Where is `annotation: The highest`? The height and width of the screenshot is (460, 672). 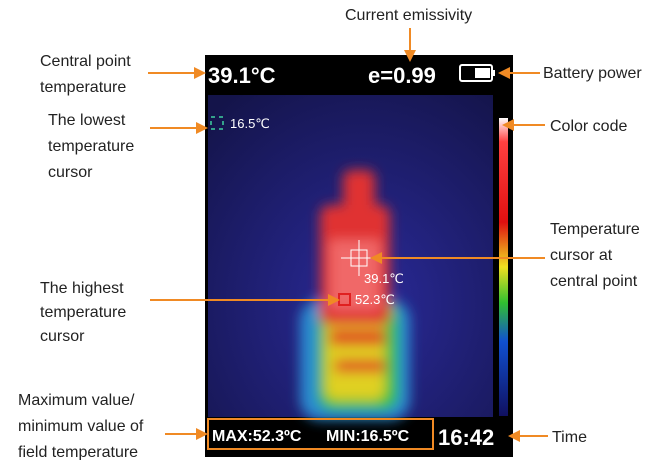
annotation: The highest is located at coordinates (82, 288).